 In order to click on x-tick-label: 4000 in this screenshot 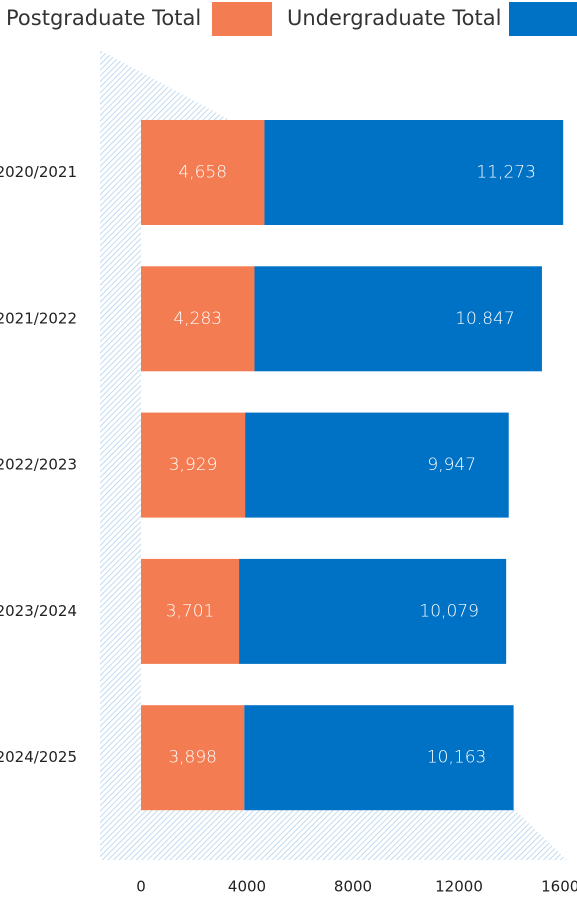, I will do `click(247, 887)`.